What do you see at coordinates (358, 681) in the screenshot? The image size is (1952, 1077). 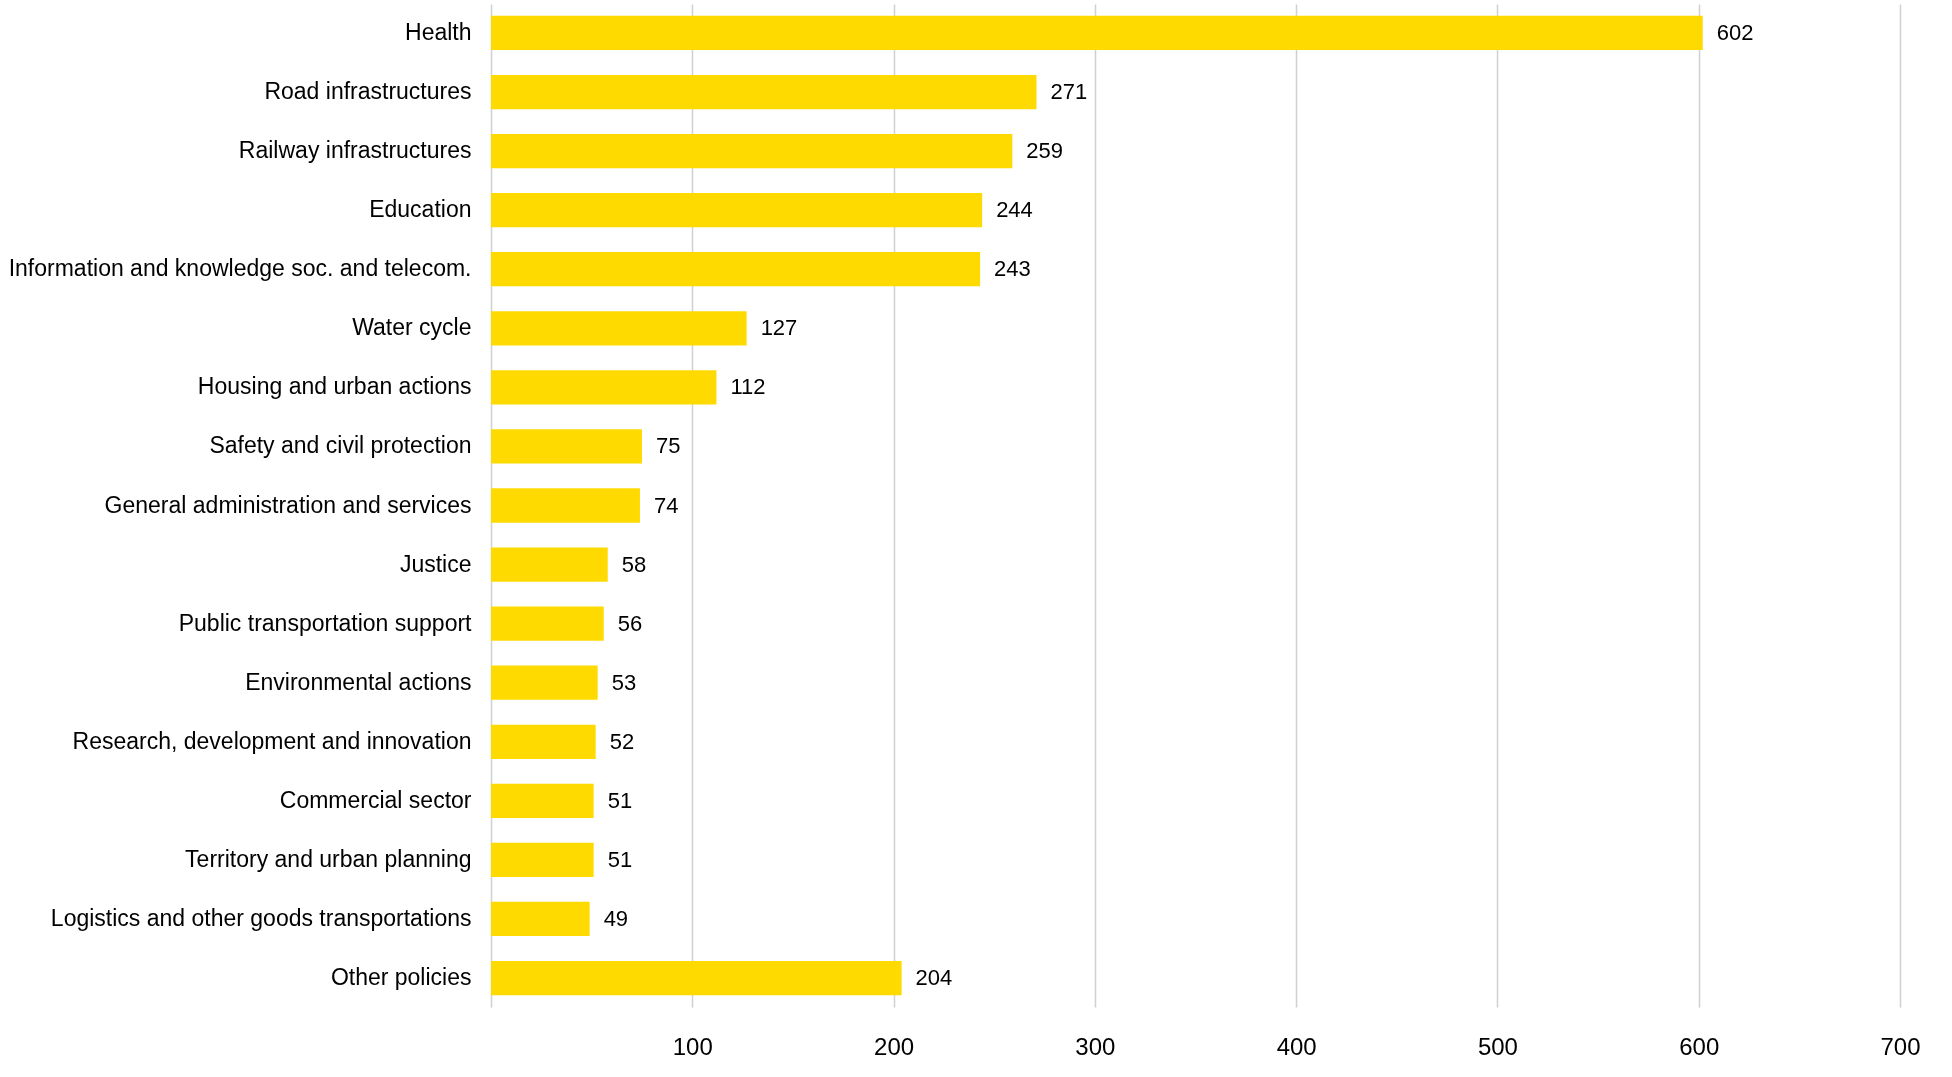 I see `y-tick-label: Environmental actions` at bounding box center [358, 681].